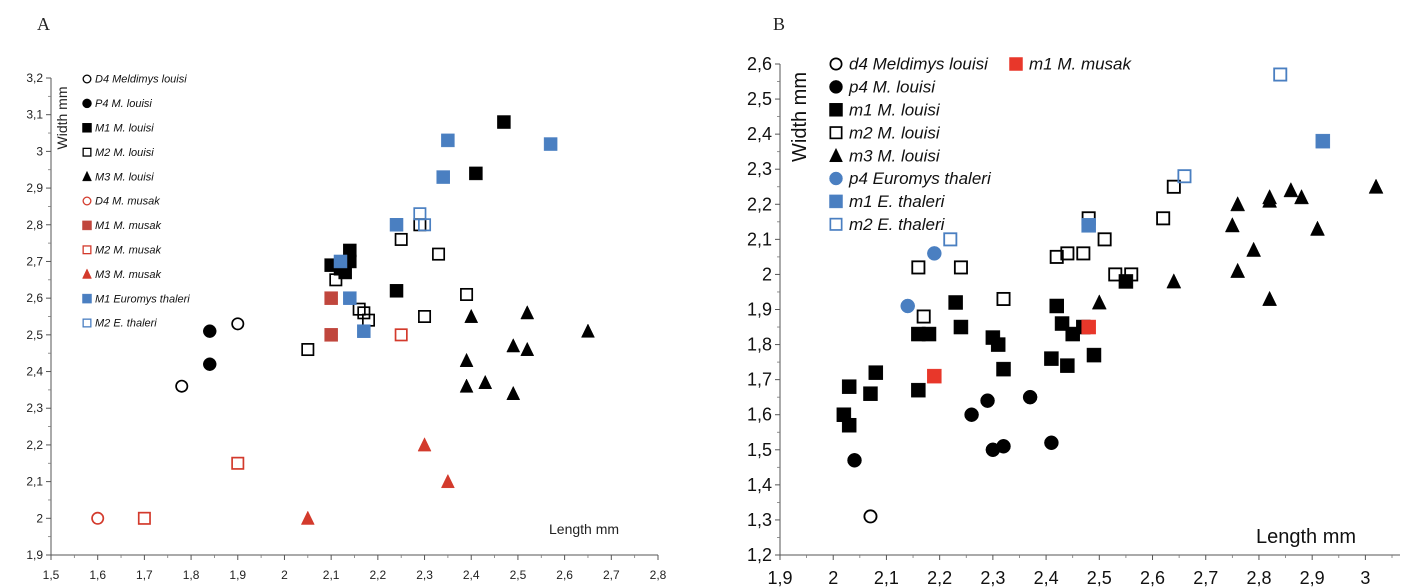 The height and width of the screenshot is (588, 1407). Describe the element at coordinates (417, 206) in the screenshot. I see `series-m1-m-louisi` at that location.